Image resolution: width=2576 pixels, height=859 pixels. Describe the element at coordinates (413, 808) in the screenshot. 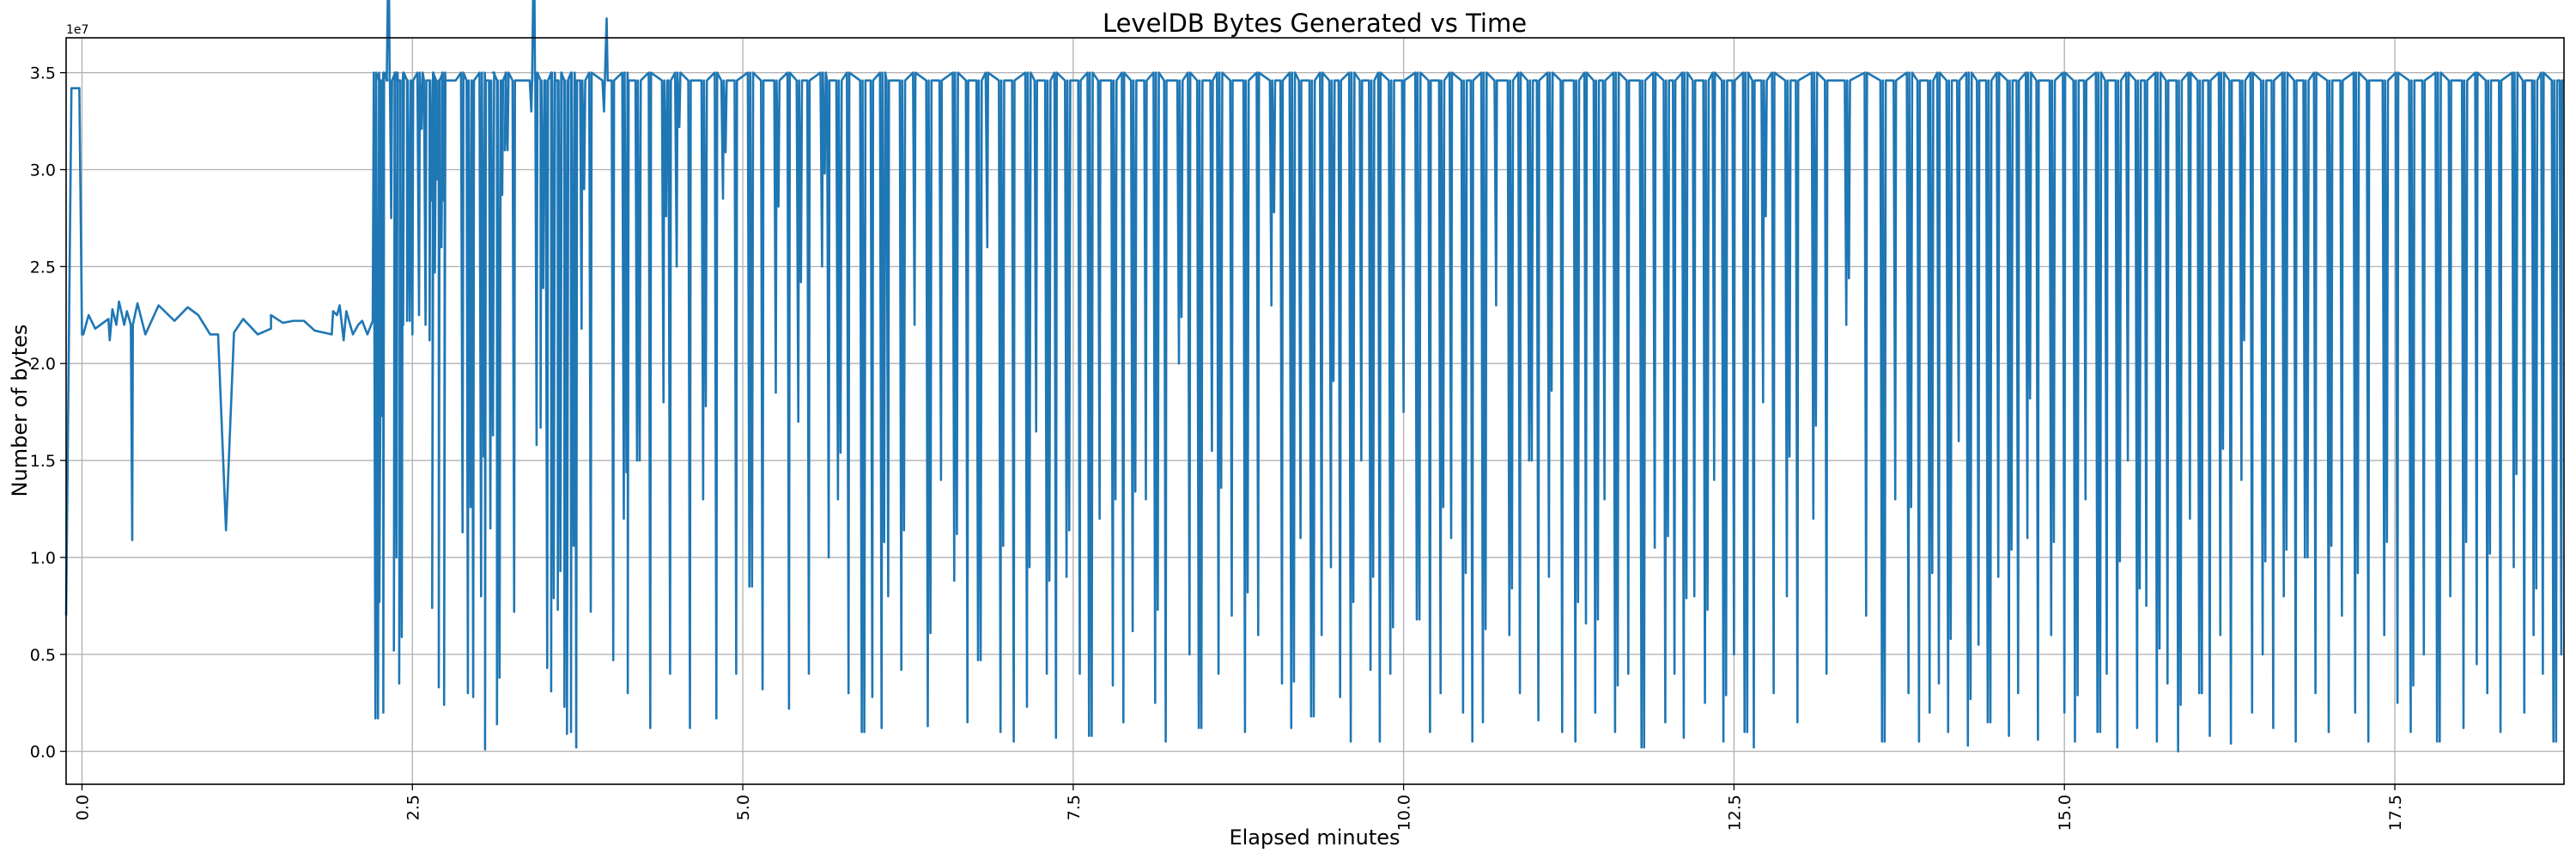

I see `x-tick-label: 2.5` at that location.